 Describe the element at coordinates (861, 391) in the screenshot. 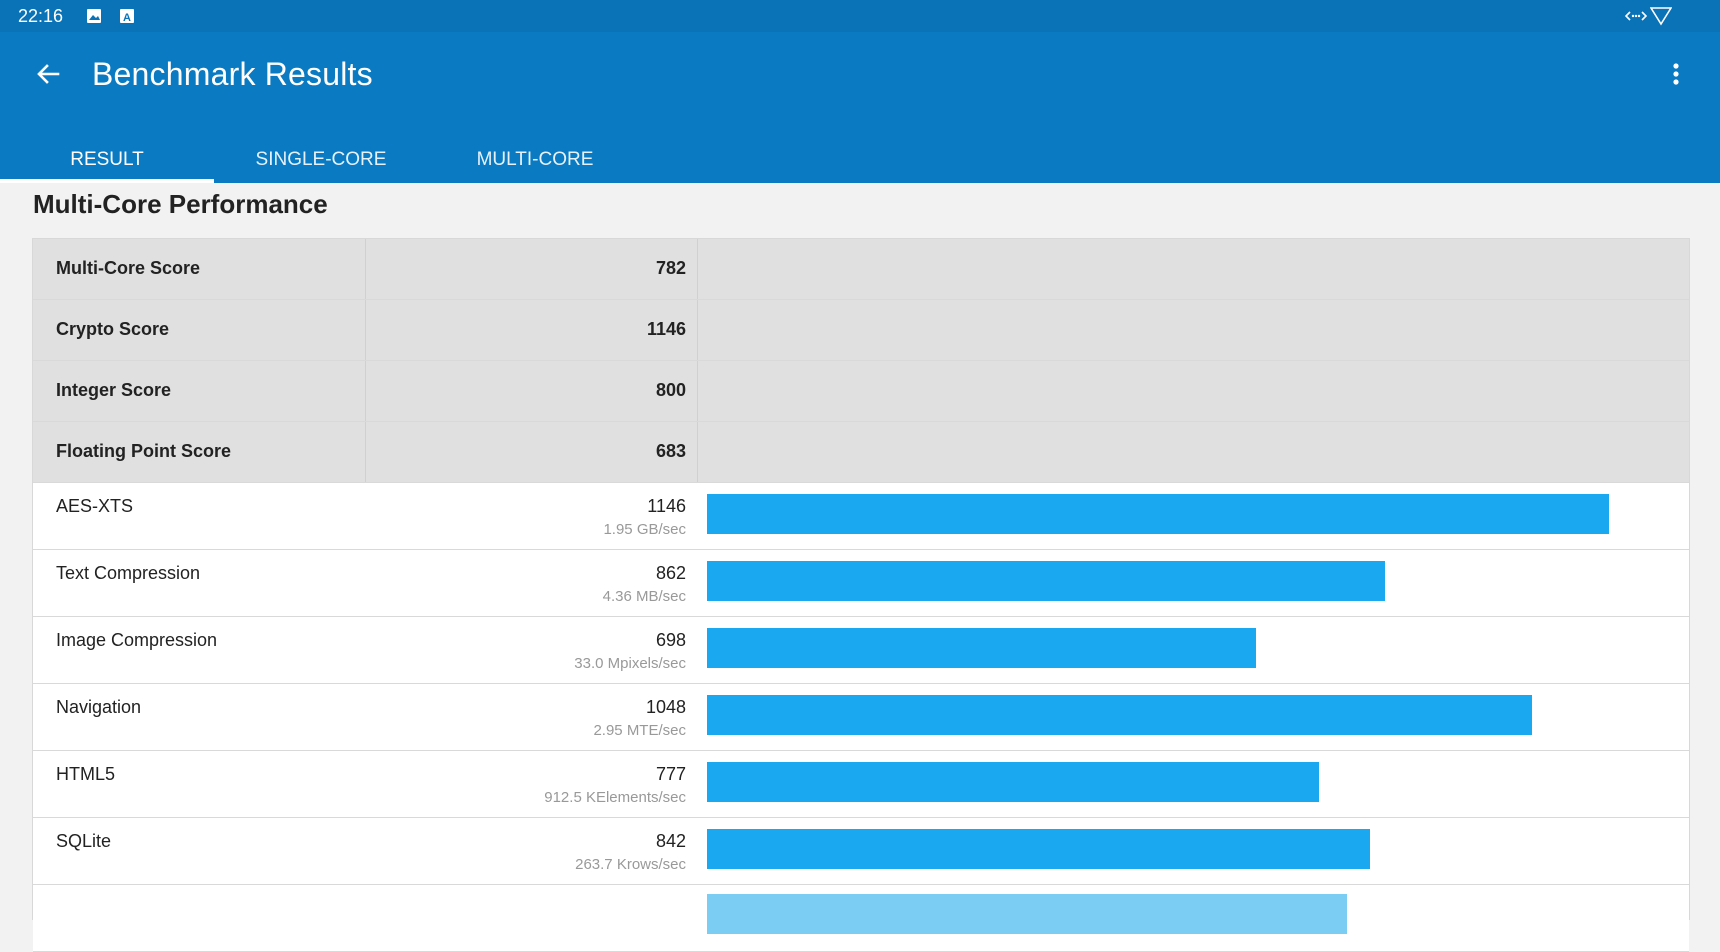

I see `summary-row: Integer Score 800` at that location.